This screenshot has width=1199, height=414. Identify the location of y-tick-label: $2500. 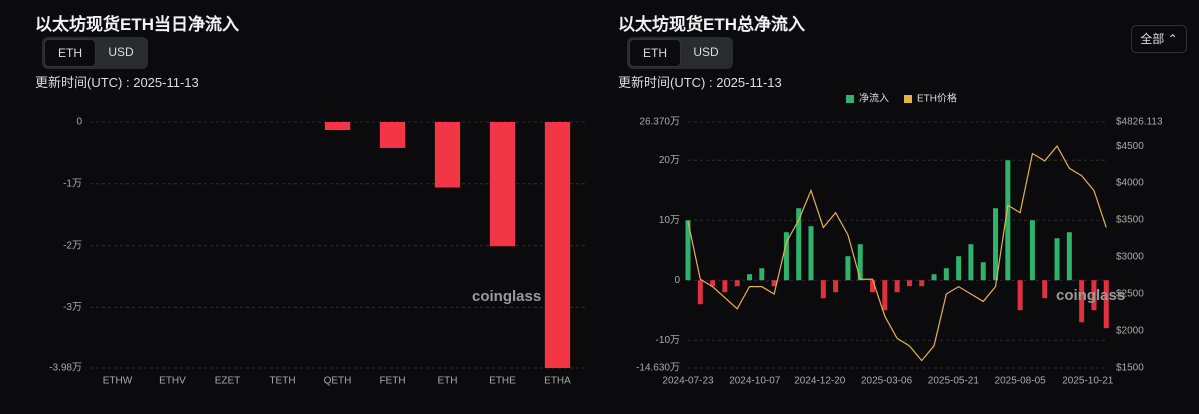
(1130, 294).